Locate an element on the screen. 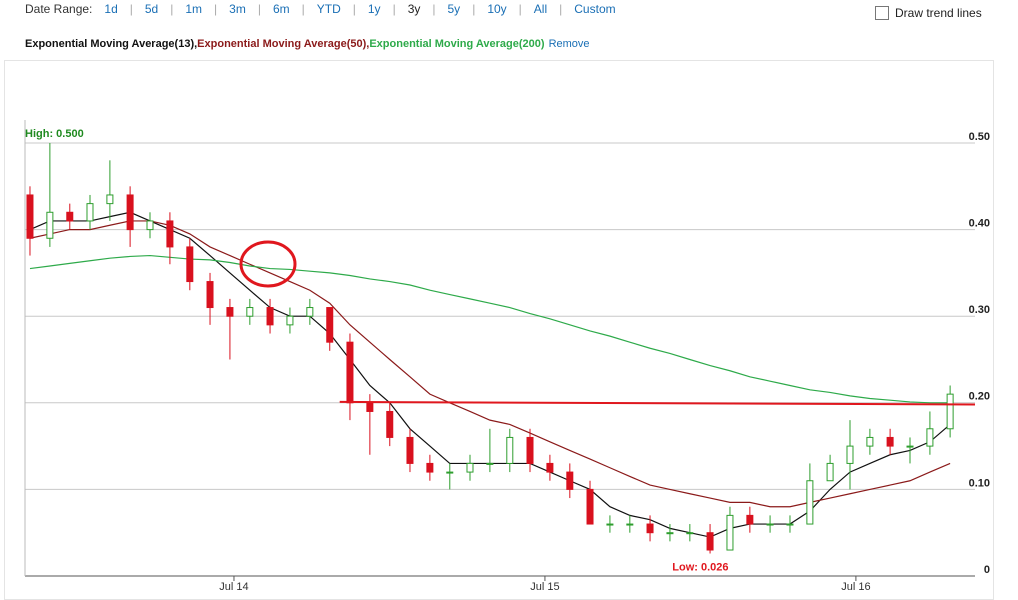  trend-line is located at coordinates (657, 403).